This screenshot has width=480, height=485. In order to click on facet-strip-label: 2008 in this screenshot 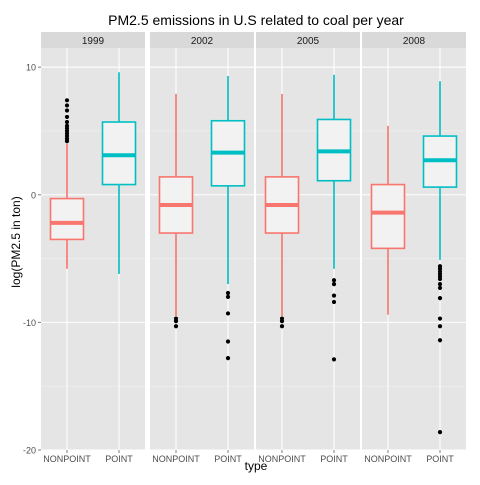, I will do `click(414, 41)`.